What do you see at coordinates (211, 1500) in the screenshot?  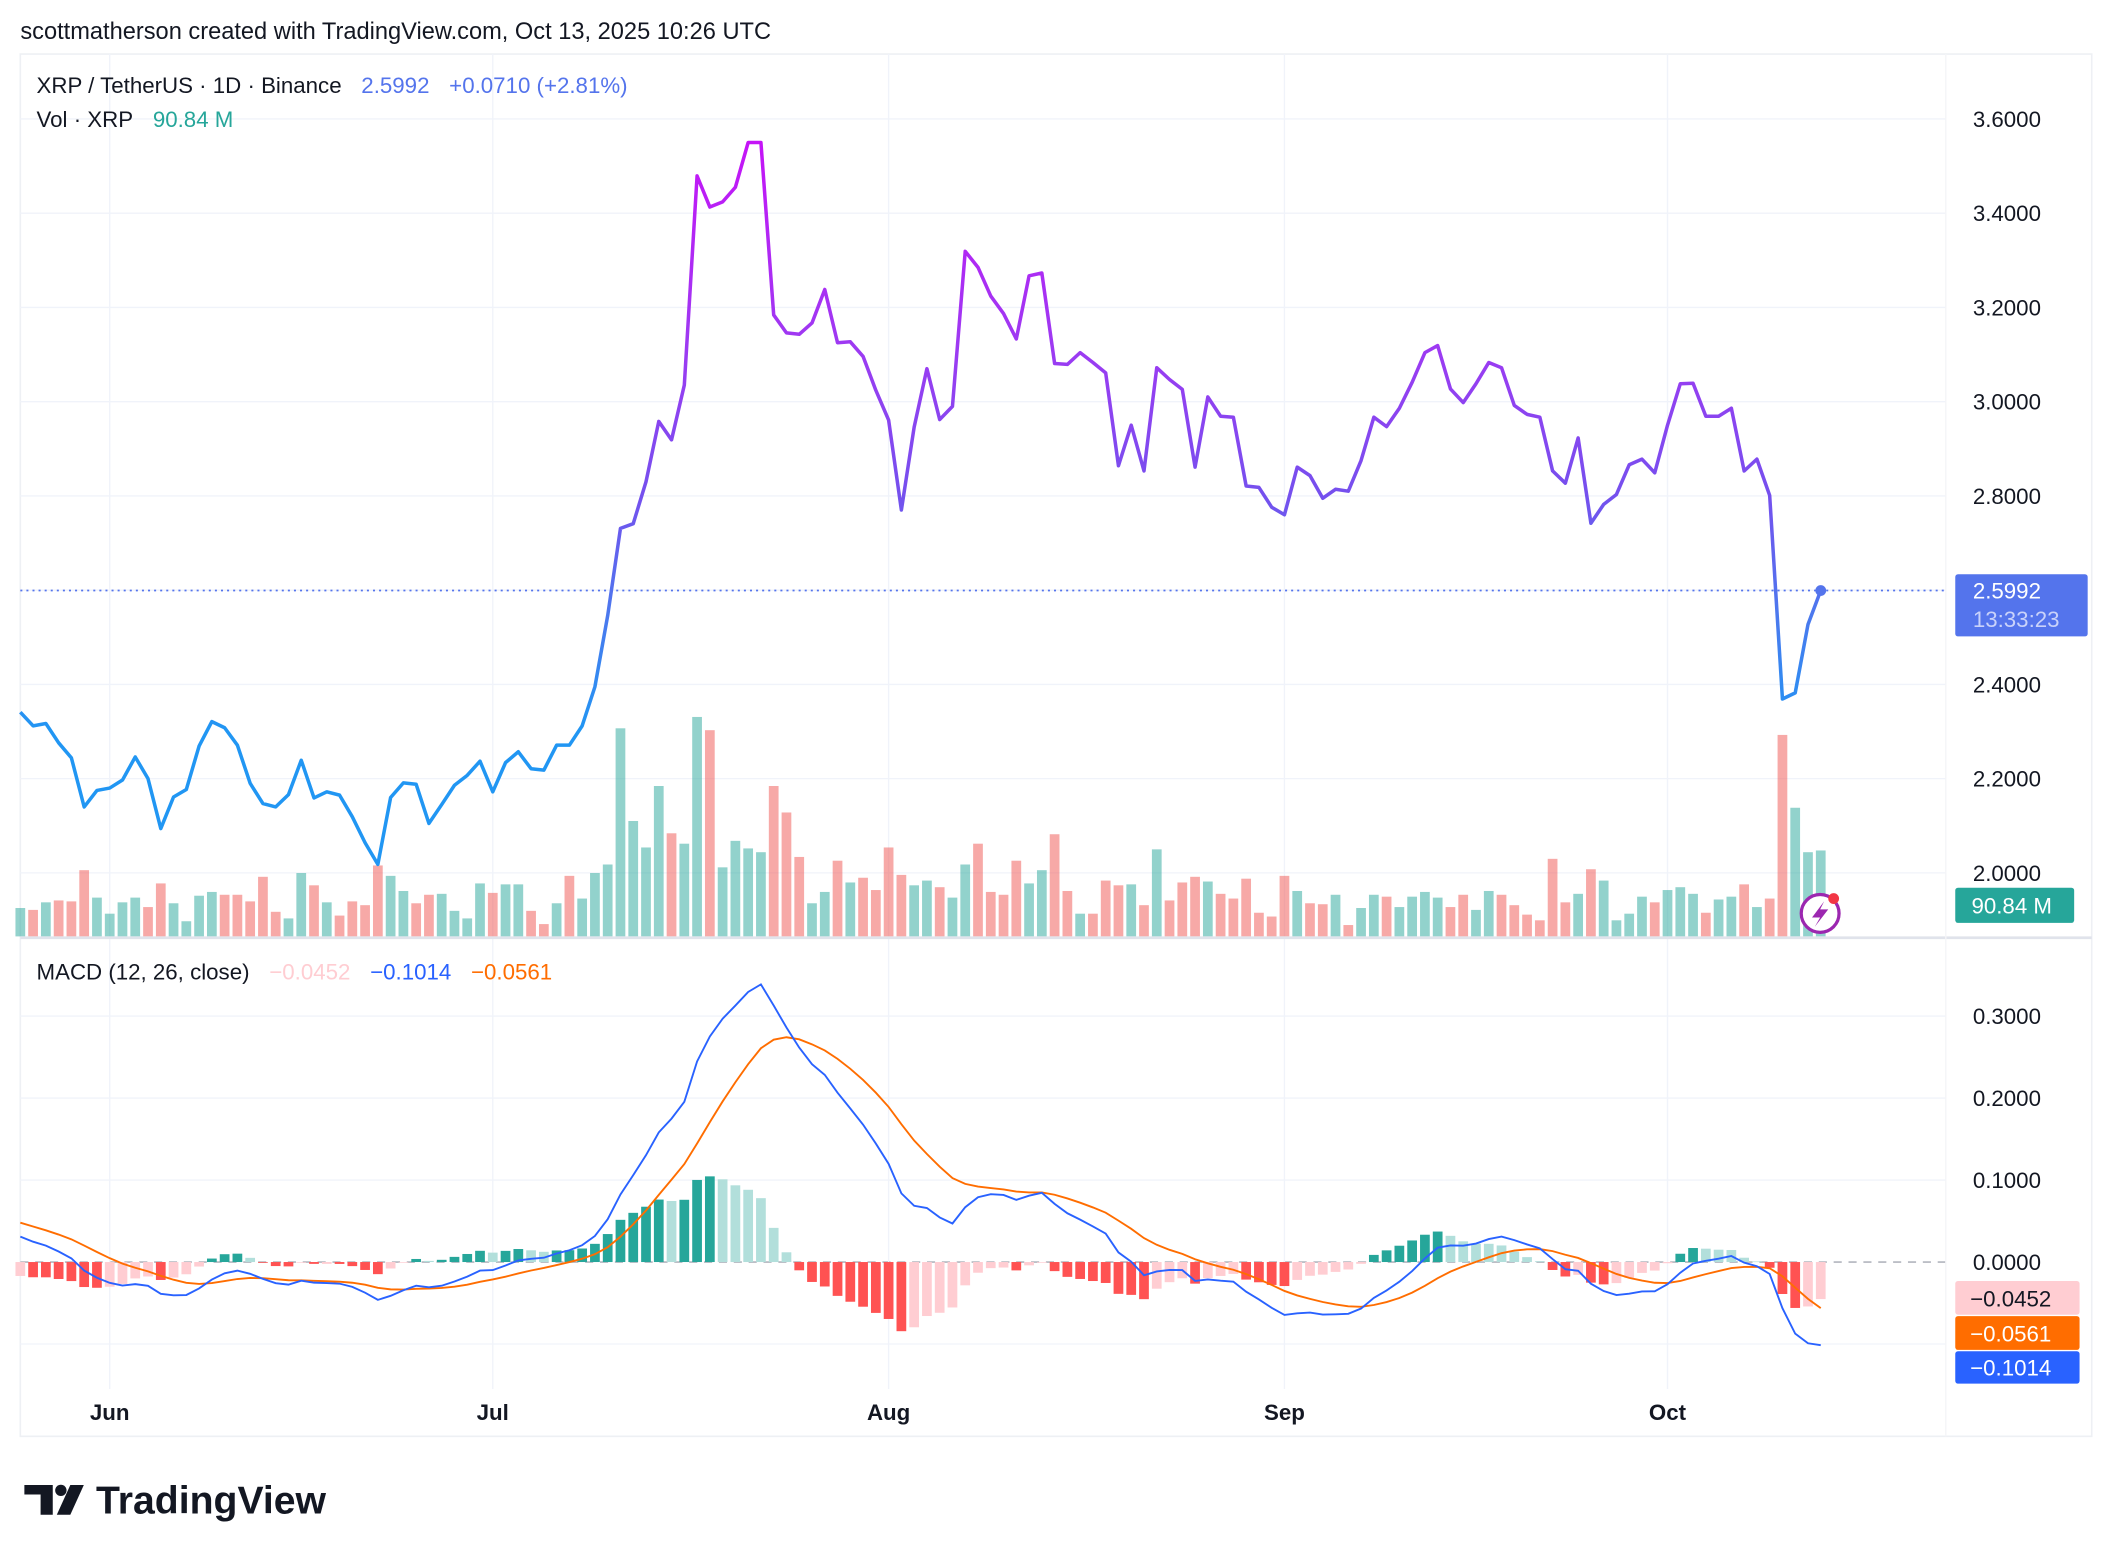 I see `tradingview-logo-text: TradingView` at bounding box center [211, 1500].